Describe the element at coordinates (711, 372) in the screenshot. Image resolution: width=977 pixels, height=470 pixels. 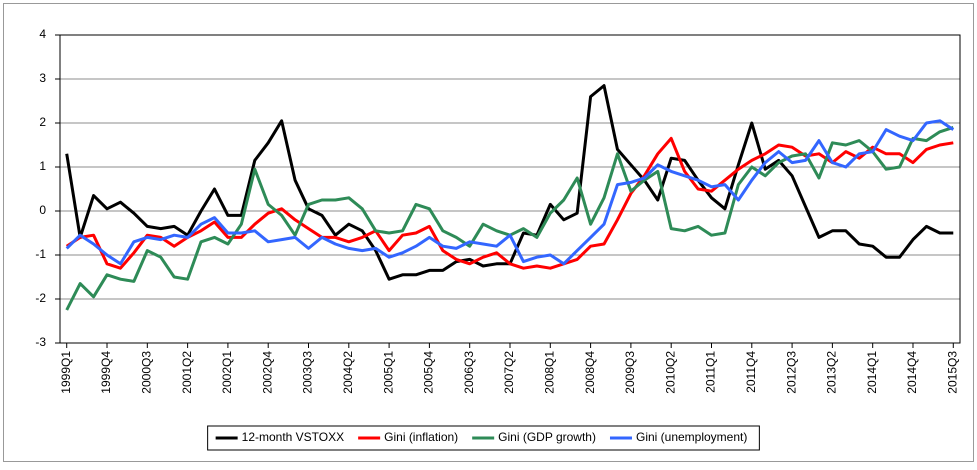
I see `x-tick-label: 2011Q1` at that location.